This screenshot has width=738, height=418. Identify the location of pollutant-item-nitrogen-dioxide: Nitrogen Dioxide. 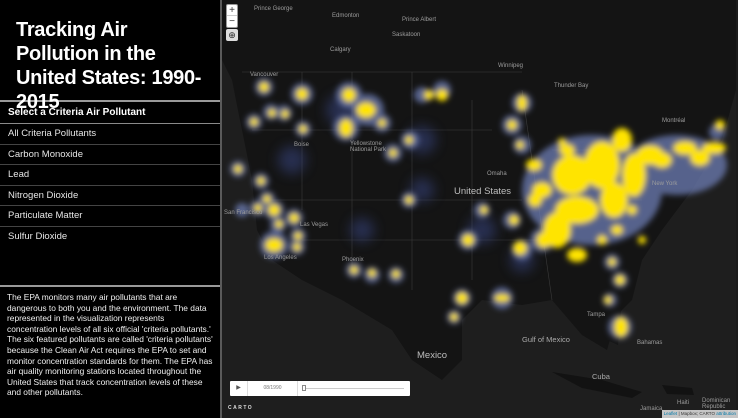
(110, 196).